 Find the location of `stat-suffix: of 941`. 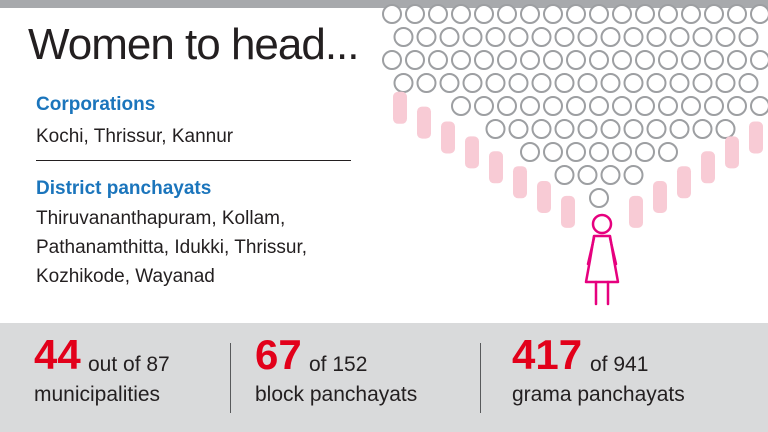

stat-suffix: of 941 is located at coordinates (619, 364).